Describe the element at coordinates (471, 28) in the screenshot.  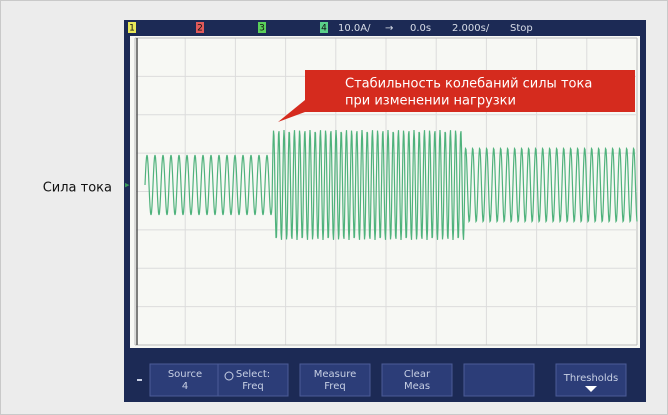
I see `status-timebase: 2.000s/` at that location.